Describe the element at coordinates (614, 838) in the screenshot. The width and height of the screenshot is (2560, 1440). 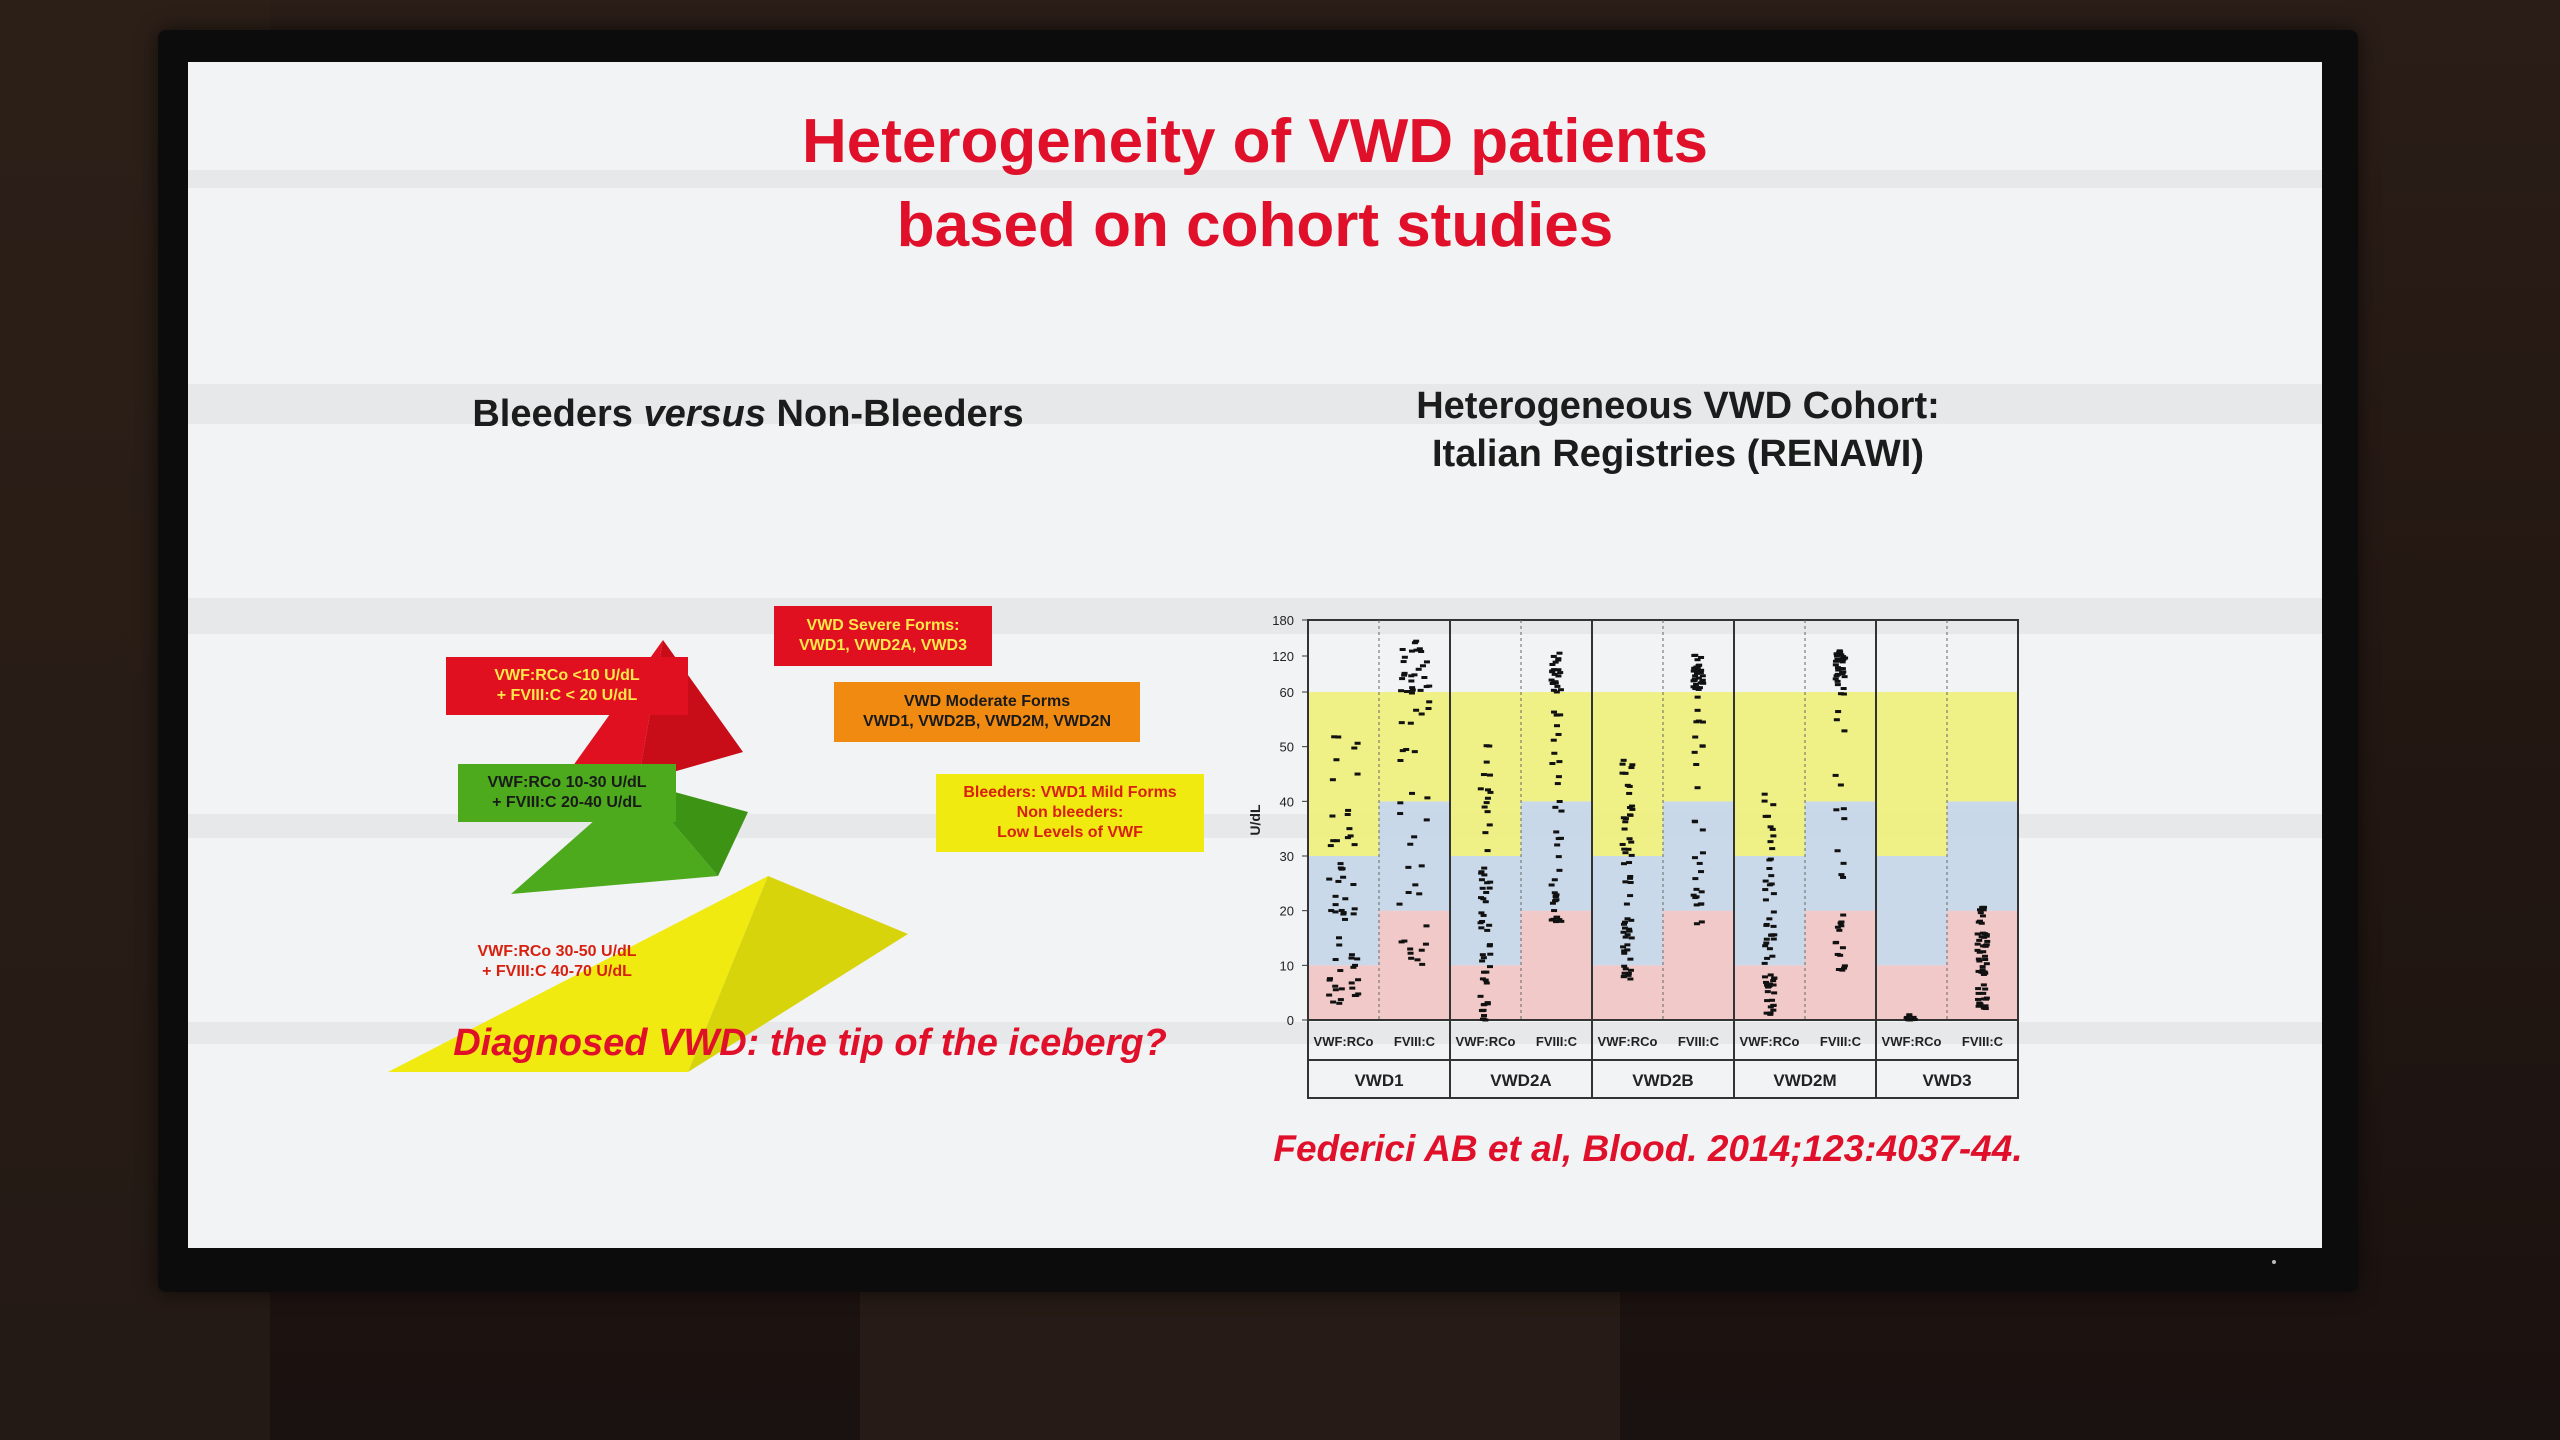
I see `pyramid-green-front` at that location.